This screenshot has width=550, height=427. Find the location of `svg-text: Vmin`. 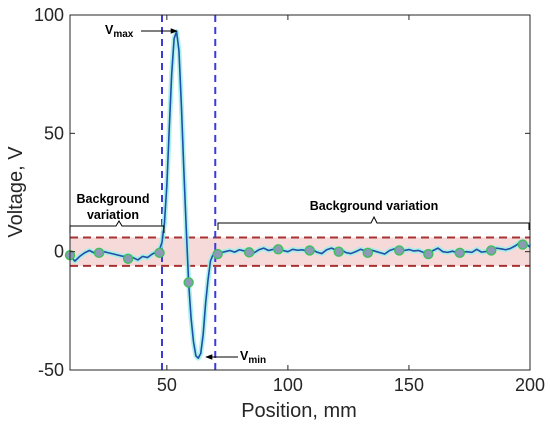

svg-text: Vmin is located at coordinates (253, 357).